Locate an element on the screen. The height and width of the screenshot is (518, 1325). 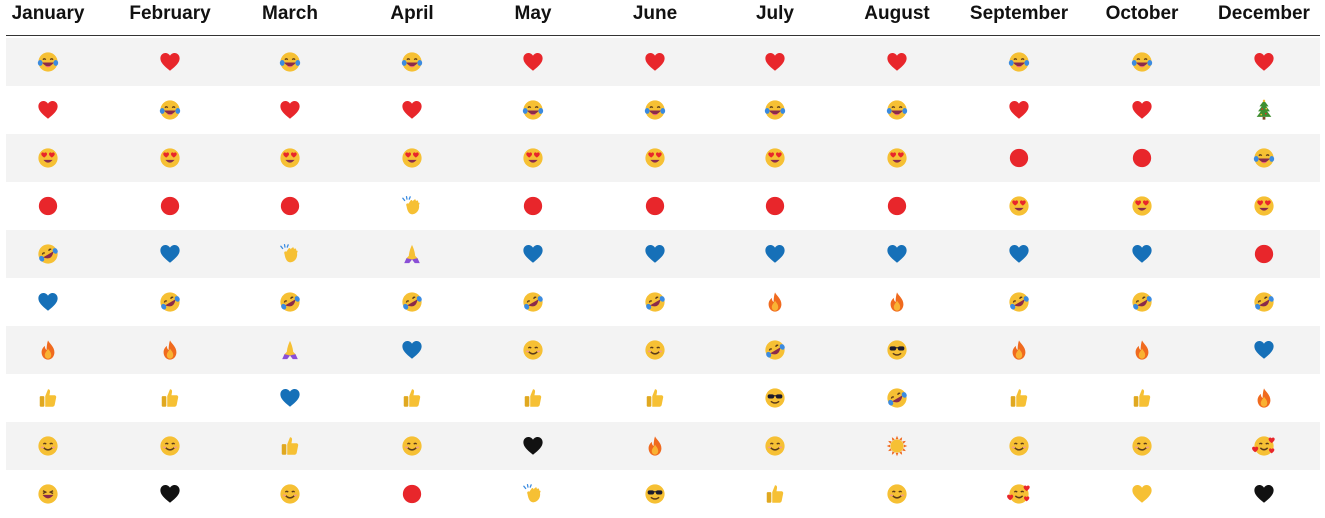
column-header-june: June is located at coordinates (655, 13).